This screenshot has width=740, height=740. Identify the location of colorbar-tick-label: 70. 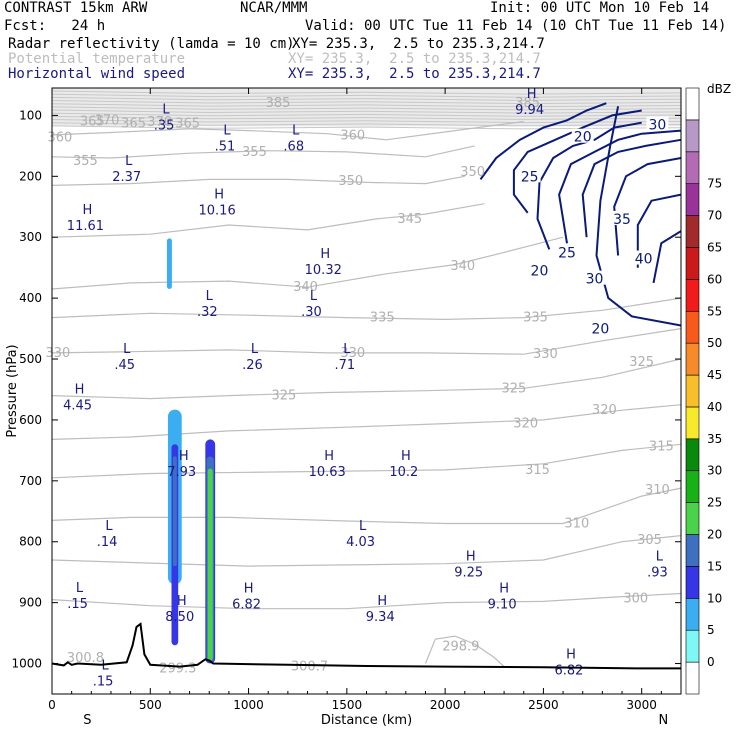
(714, 216).